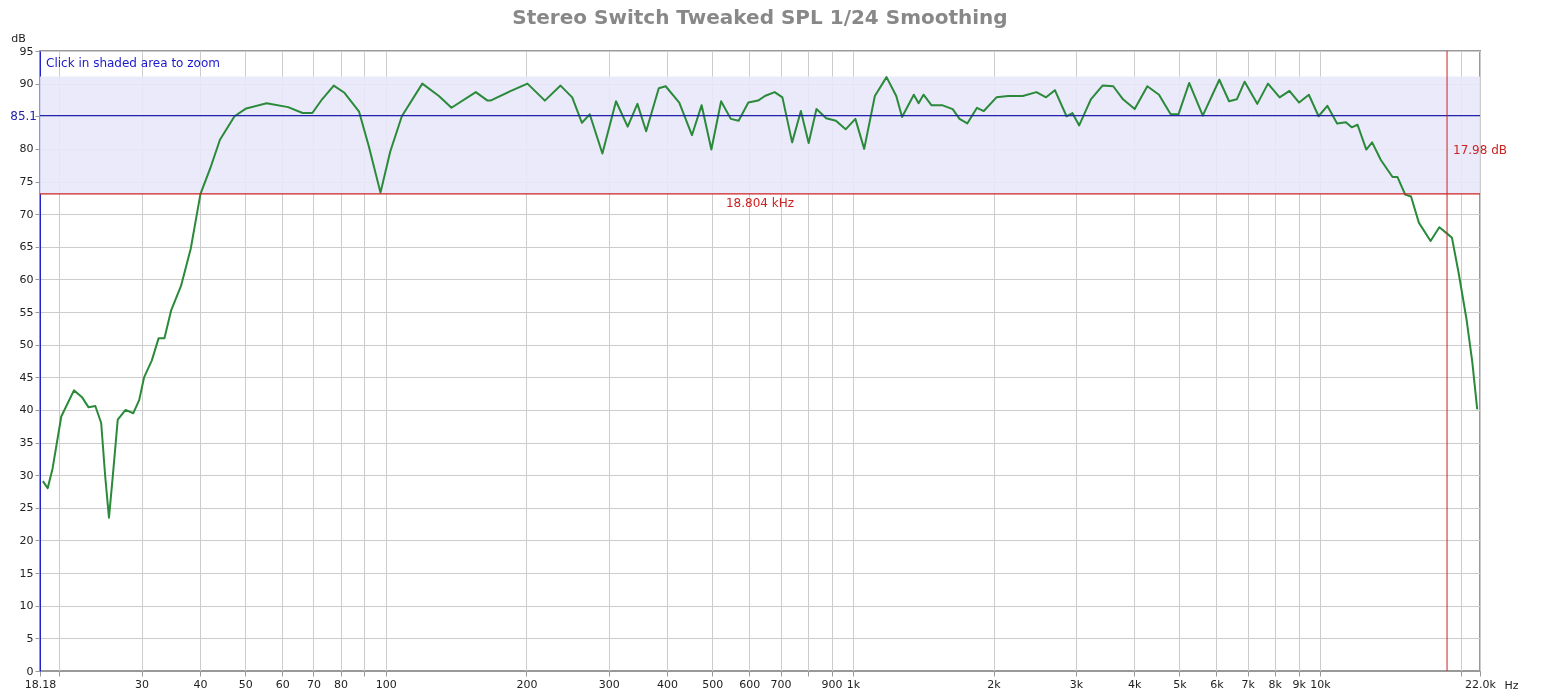 The image size is (1552, 699). What do you see at coordinates (1480, 150) in the screenshot?
I see `ref-line-label: 17.98 dB` at bounding box center [1480, 150].